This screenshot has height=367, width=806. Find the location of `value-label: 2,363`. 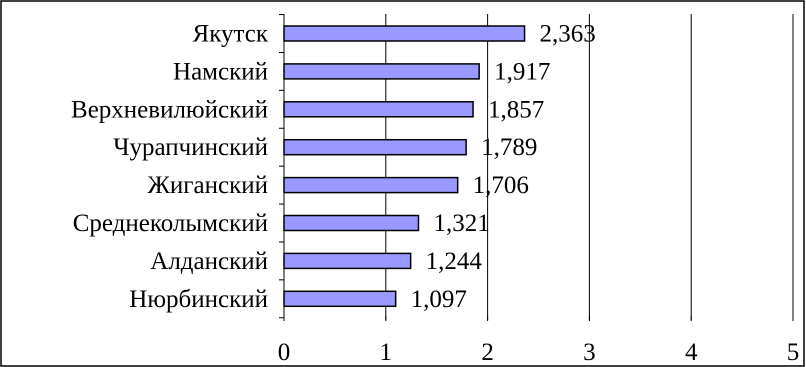

value-label: 2,363 is located at coordinates (568, 34).